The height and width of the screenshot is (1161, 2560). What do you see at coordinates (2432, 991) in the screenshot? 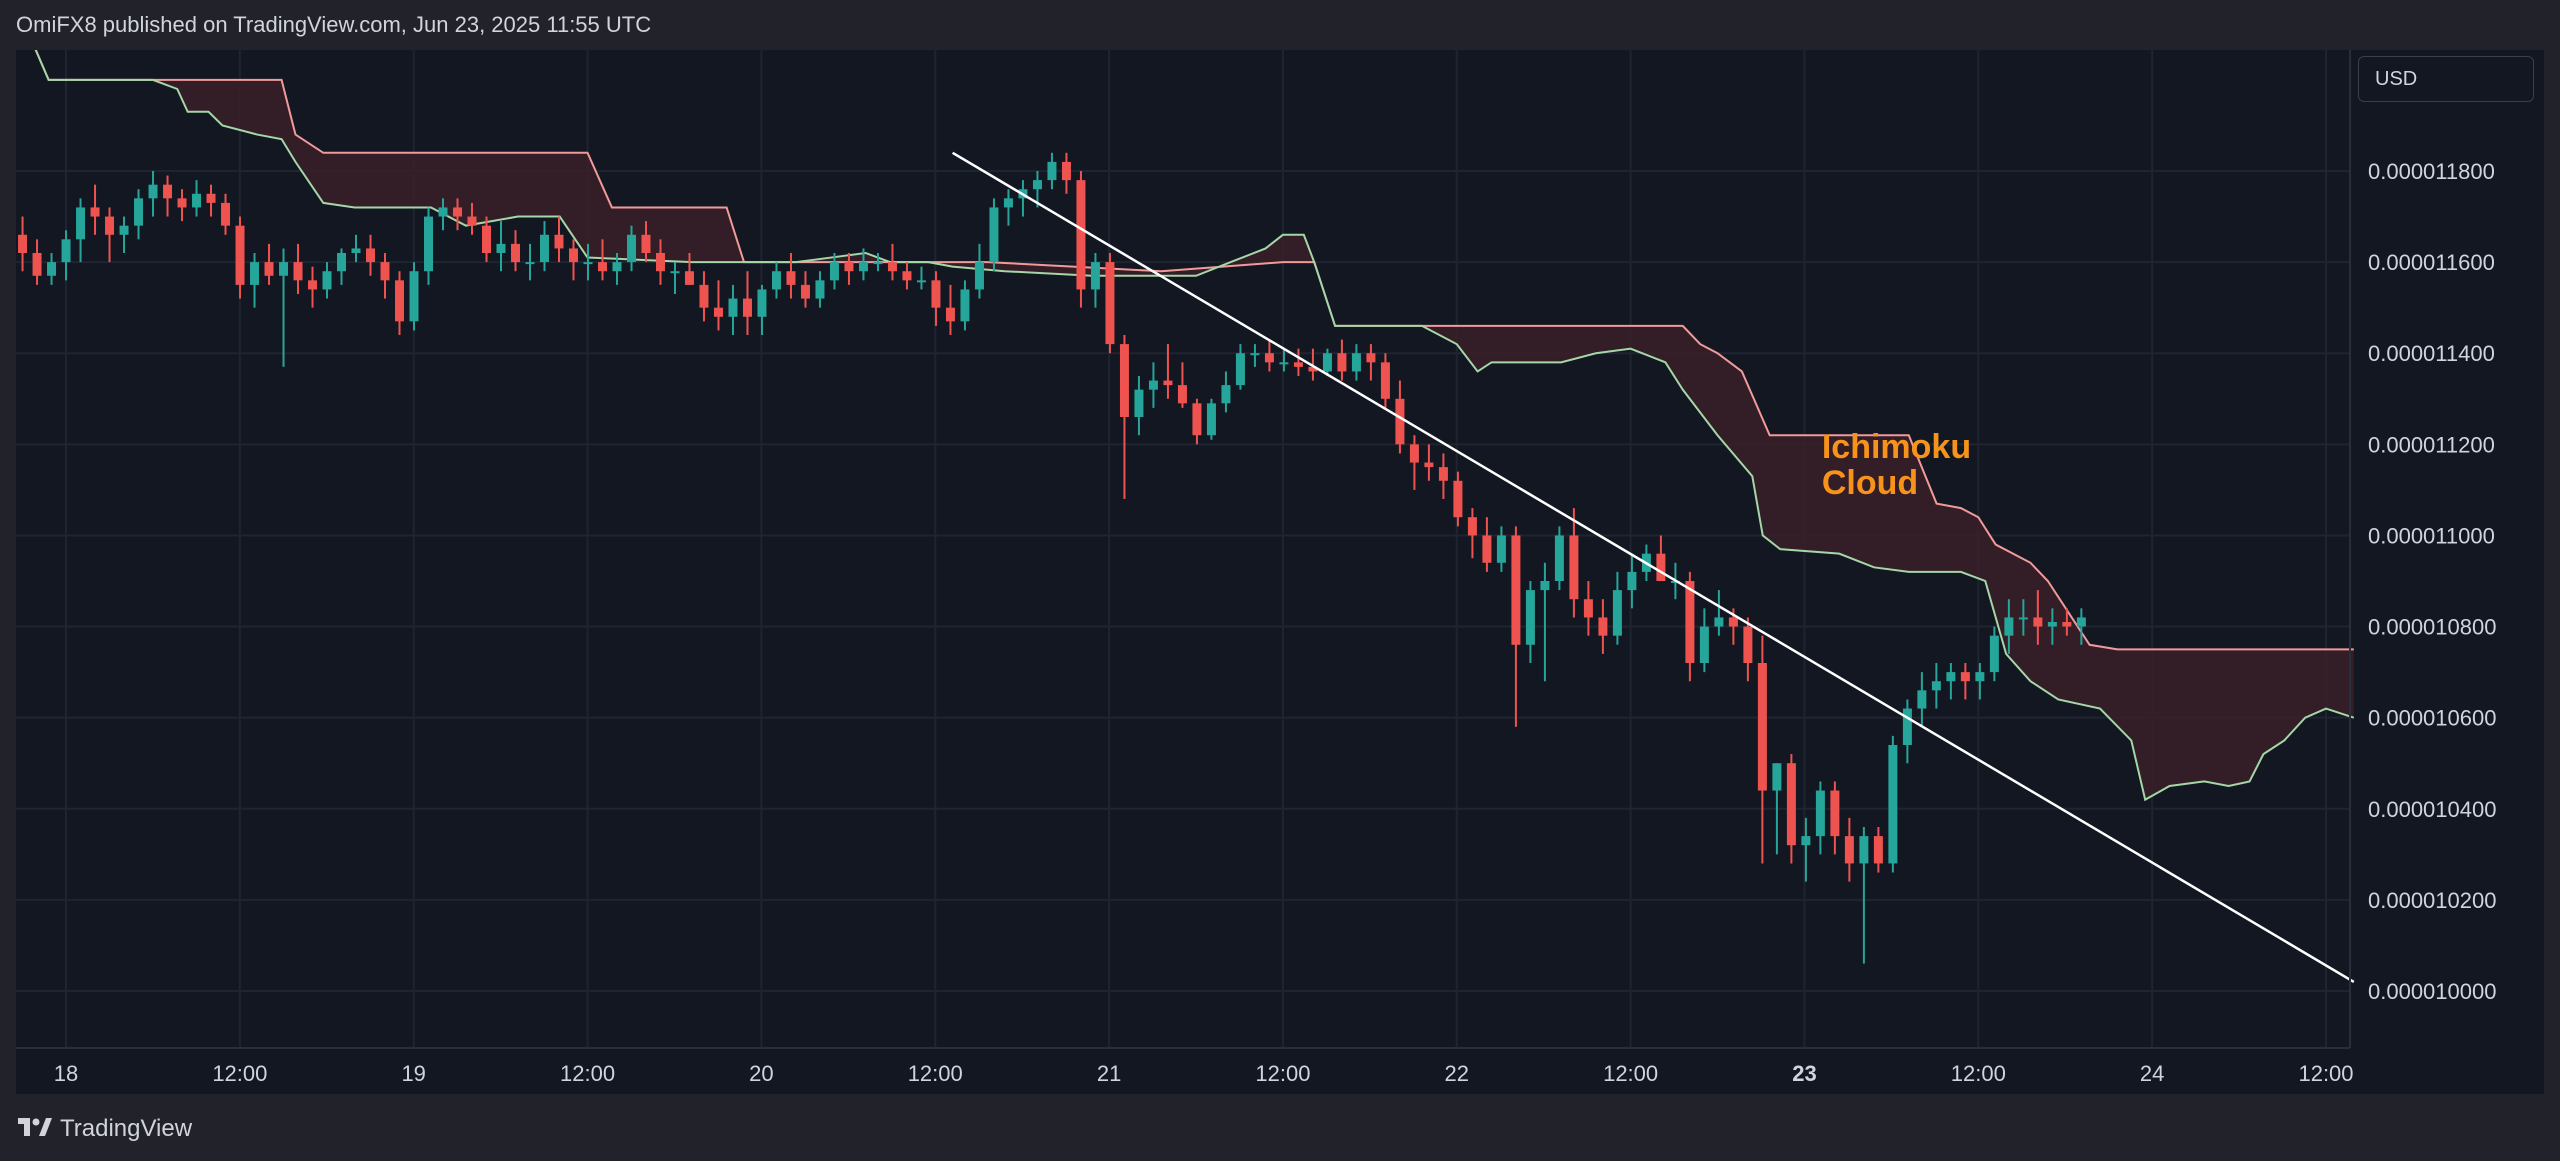
I see `y-tick-label-9: 0.000010000` at bounding box center [2432, 991].